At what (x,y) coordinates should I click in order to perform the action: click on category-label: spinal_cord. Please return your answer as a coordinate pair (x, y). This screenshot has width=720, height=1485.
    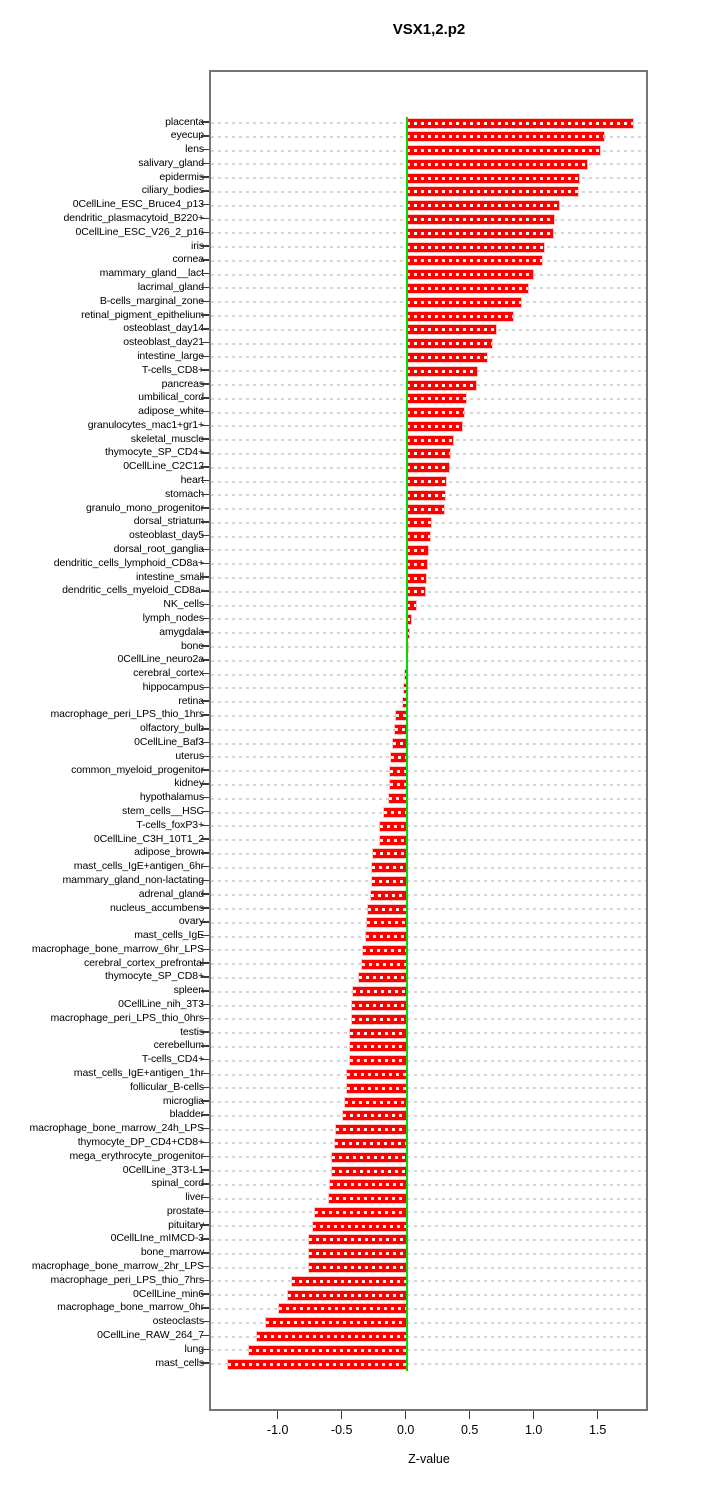
    Looking at the image, I should click on (177, 1183).